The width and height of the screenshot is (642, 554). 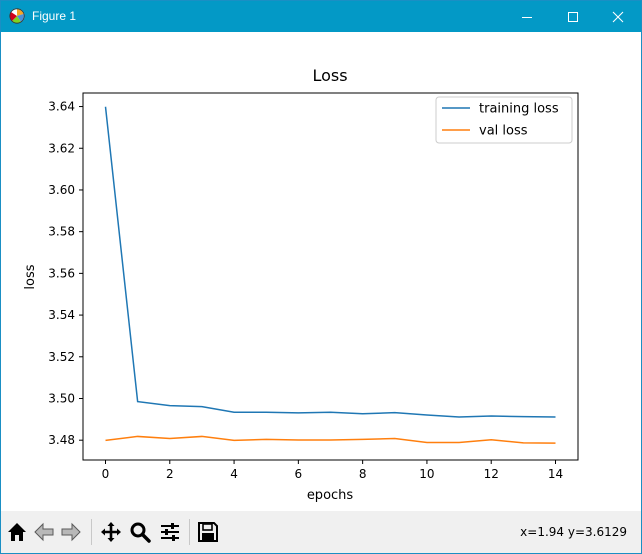 I want to click on minimize-icon, so click(x=527, y=17).